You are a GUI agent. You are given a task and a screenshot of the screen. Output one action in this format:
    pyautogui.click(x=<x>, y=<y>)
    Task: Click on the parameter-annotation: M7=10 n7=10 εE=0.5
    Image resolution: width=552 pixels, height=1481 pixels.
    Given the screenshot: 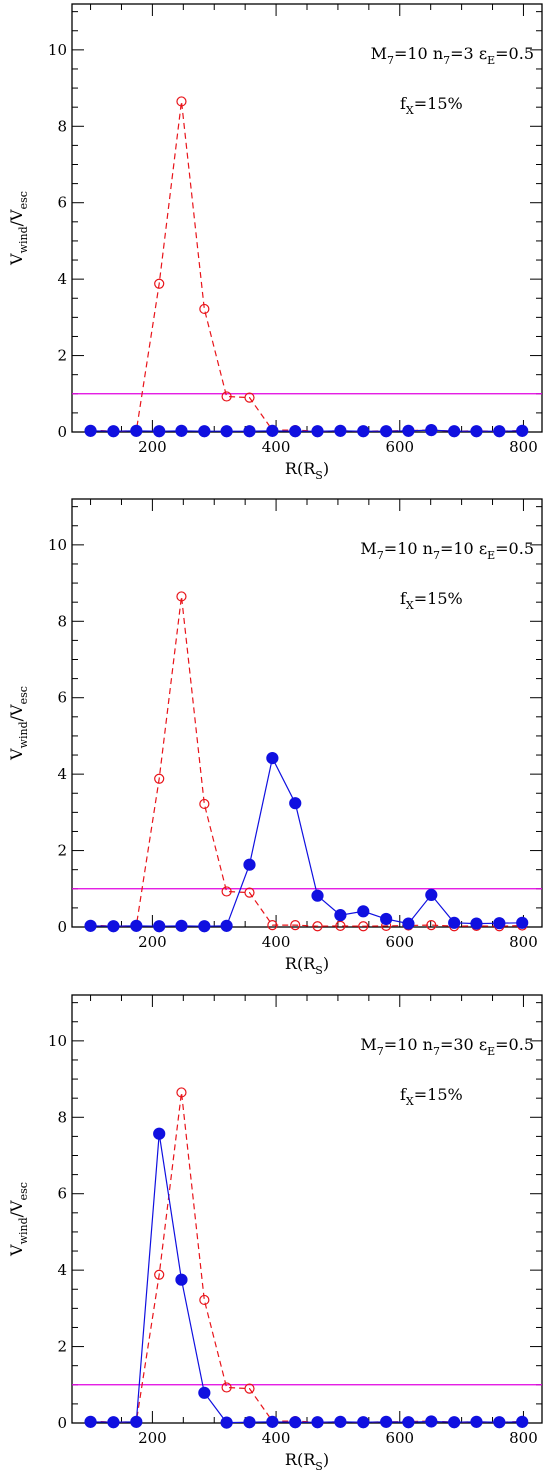 What is the action you would take?
    pyautogui.click(x=447, y=550)
    